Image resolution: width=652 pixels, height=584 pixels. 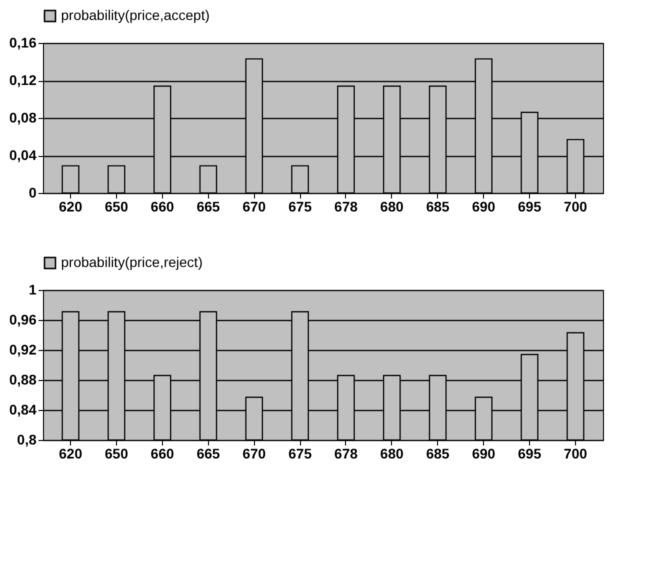 What do you see at coordinates (23, 155) in the screenshot?
I see `y-tick-label: 0,04` at bounding box center [23, 155].